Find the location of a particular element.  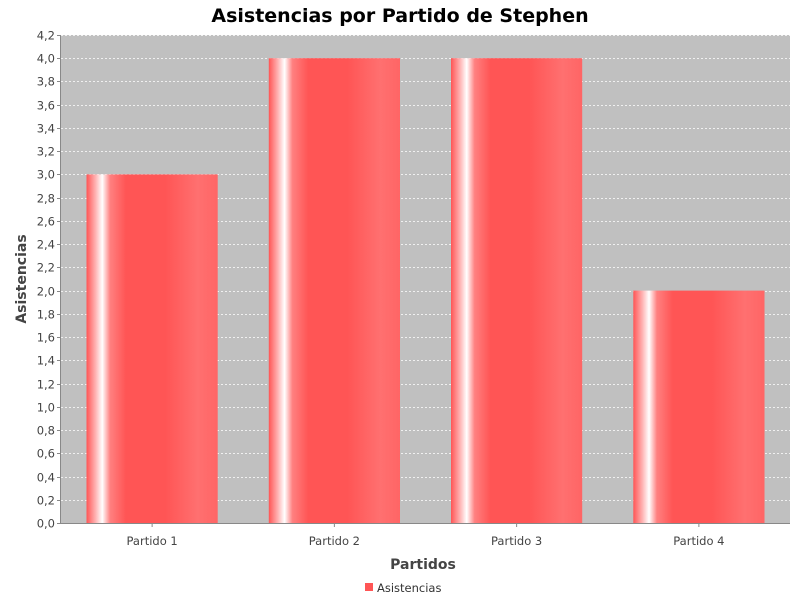

y-tick-label: 2,4 is located at coordinates (46, 245).